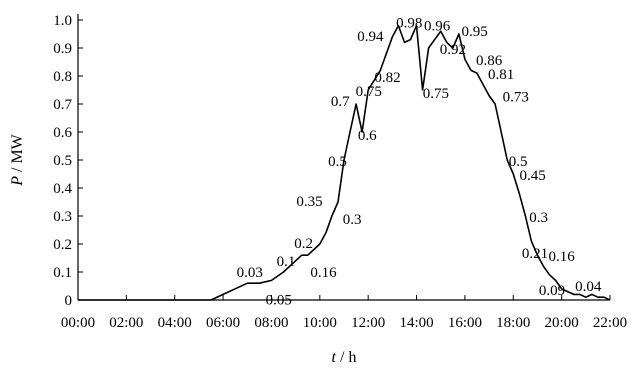  I want to click on y-tick-label: 0.7, so click(62, 105).